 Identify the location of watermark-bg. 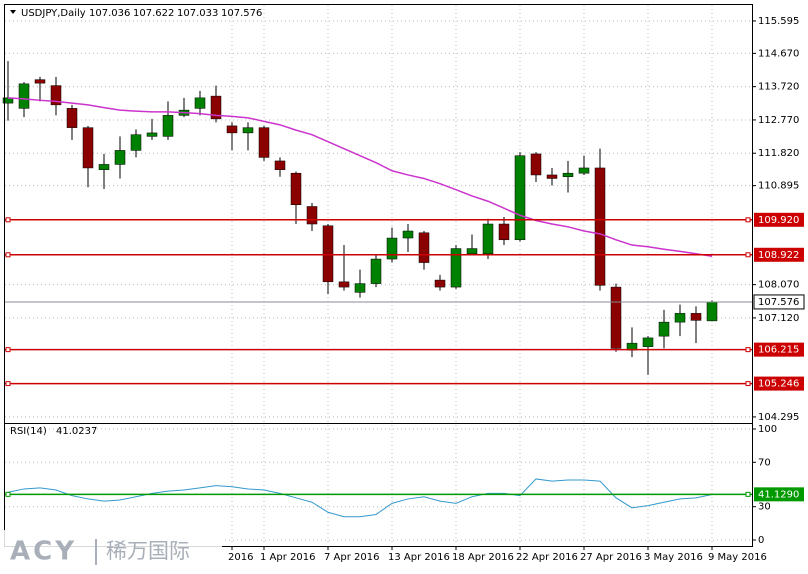
(111, 552).